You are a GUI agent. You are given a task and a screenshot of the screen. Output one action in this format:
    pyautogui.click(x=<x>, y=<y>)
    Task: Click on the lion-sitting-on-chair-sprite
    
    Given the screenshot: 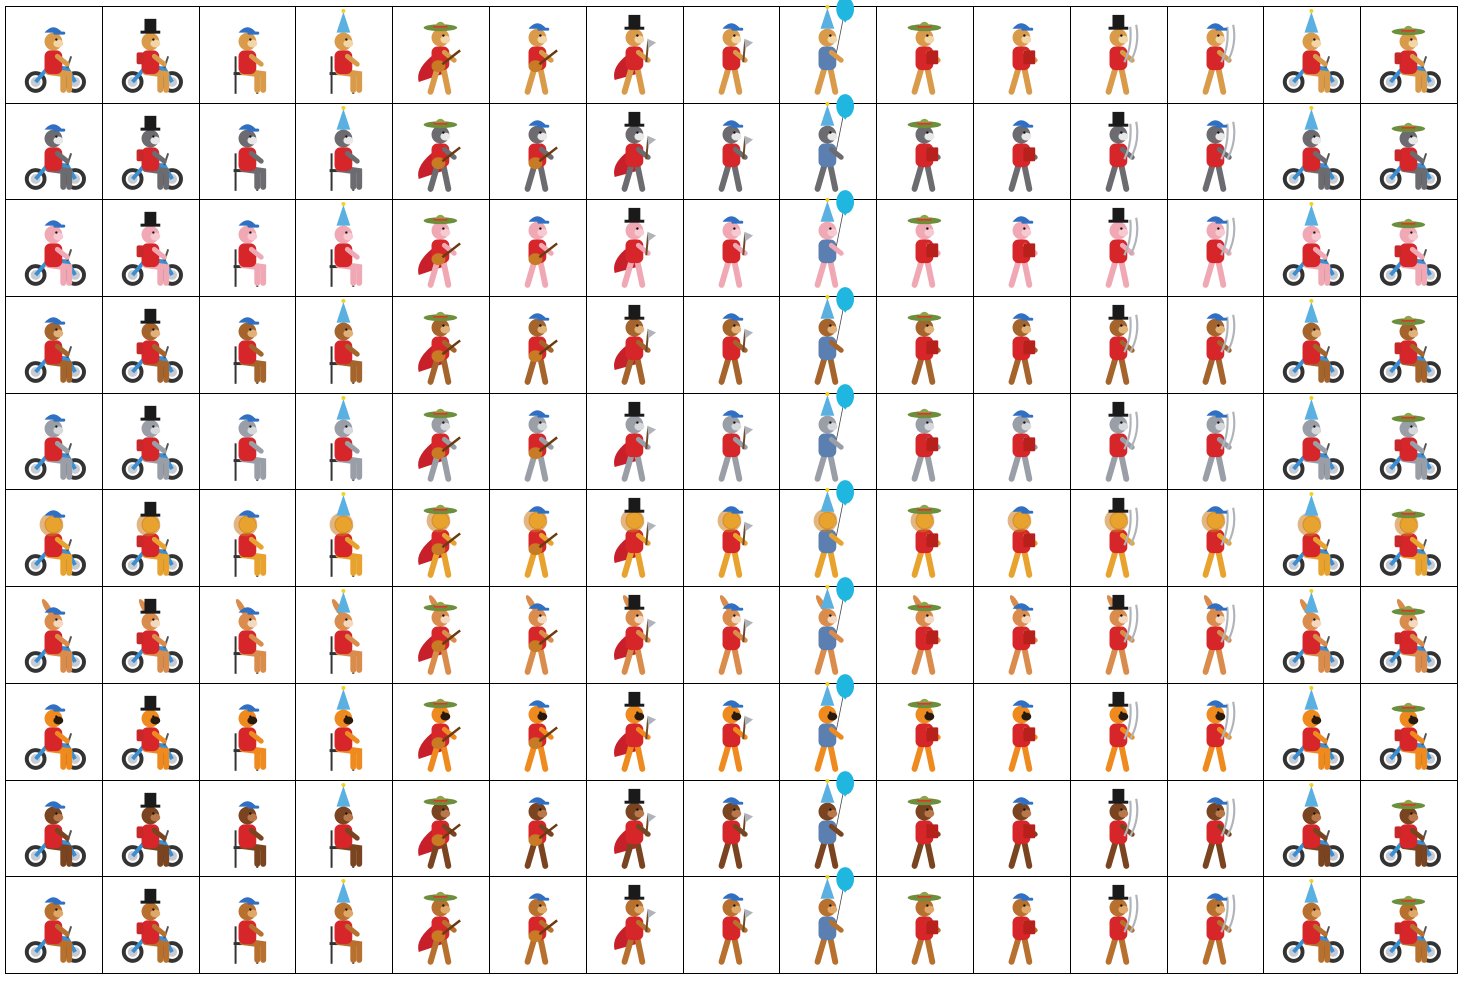 What is the action you would take?
    pyautogui.click(x=346, y=535)
    